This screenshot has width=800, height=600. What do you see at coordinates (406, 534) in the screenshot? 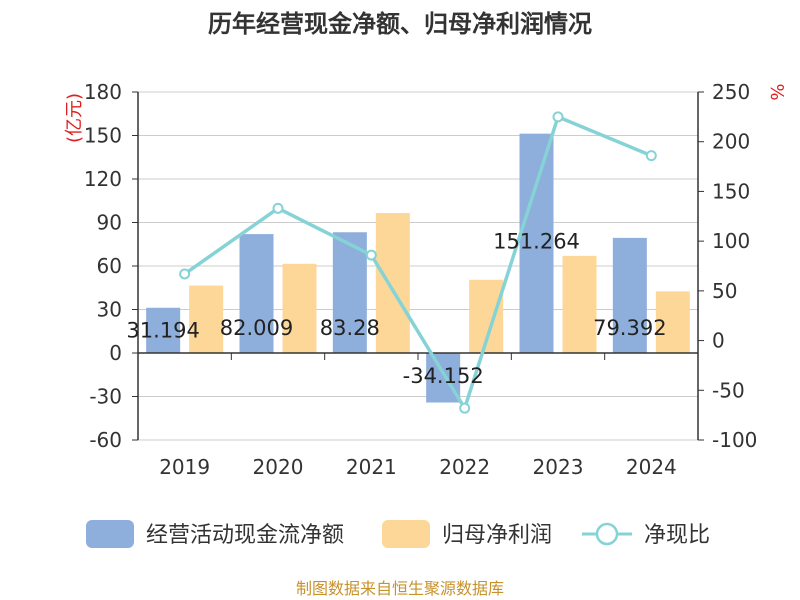
I see `legend-swatch-net-profit` at bounding box center [406, 534].